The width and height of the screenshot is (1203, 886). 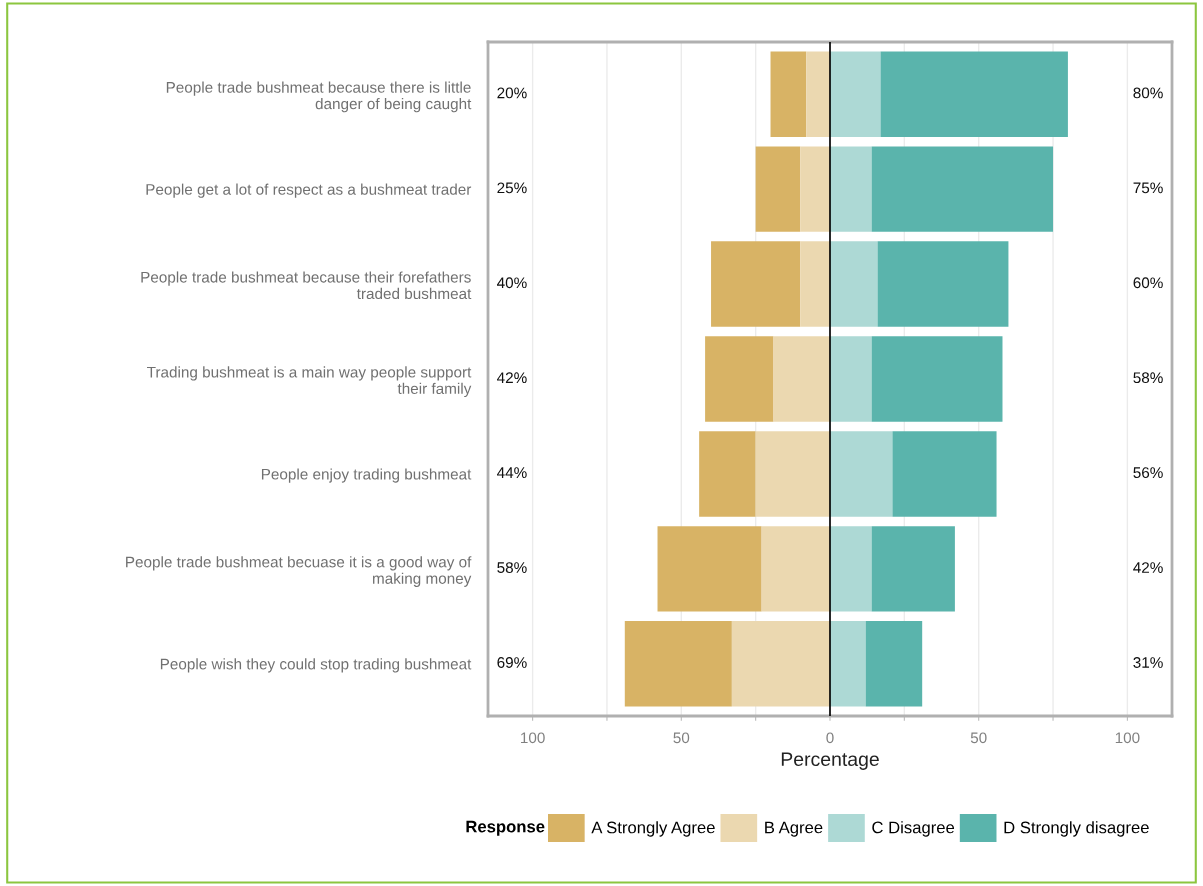 I want to click on annotation: 69%, so click(x=512, y=662).